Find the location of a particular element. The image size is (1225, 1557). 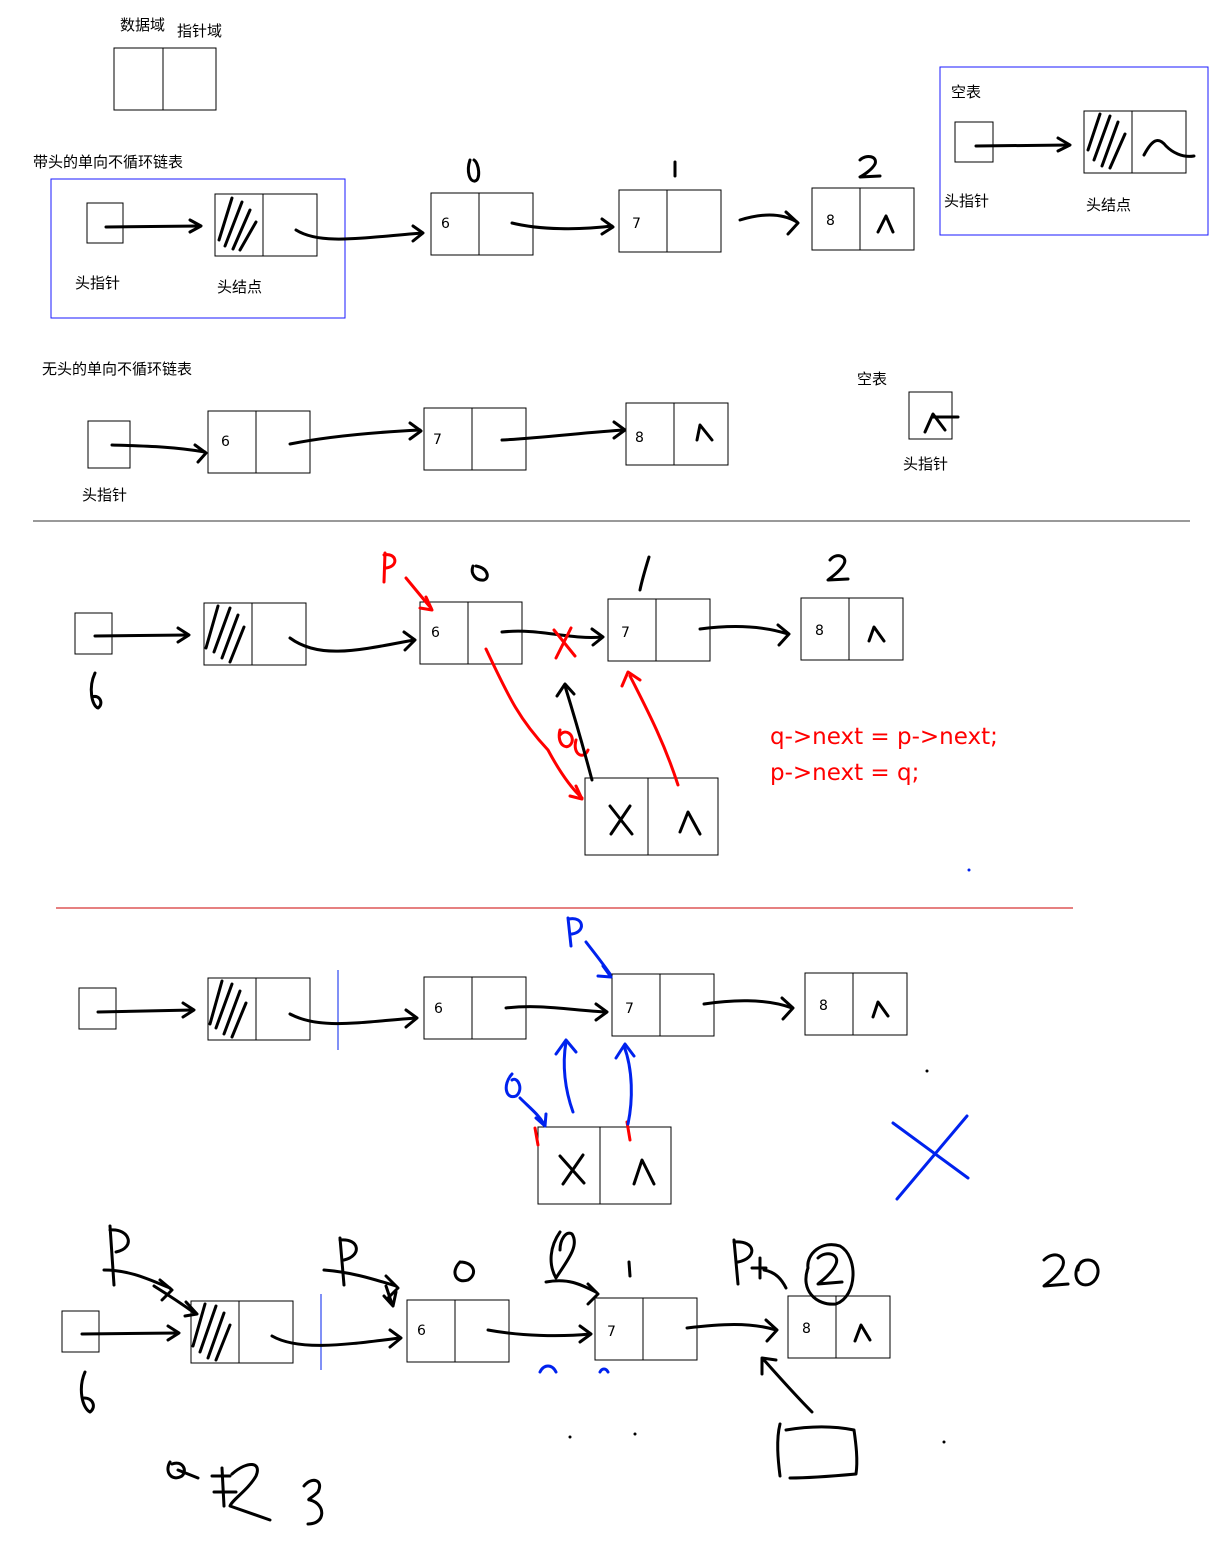

cut-mark-x is located at coordinates (564, 643).